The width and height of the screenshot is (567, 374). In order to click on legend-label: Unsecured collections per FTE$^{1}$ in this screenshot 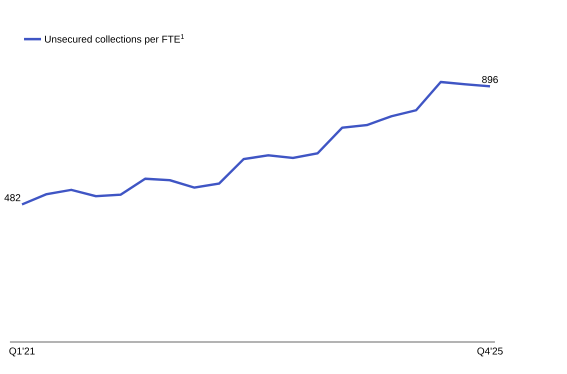, I will do `click(114, 39)`.